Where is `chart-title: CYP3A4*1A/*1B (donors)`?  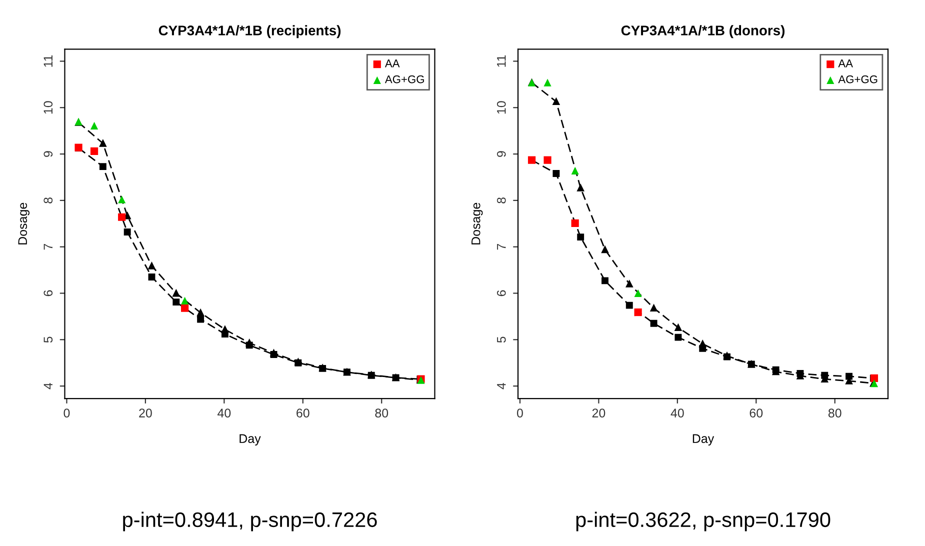 chart-title: CYP3A4*1A/*1B (donors) is located at coordinates (703, 31).